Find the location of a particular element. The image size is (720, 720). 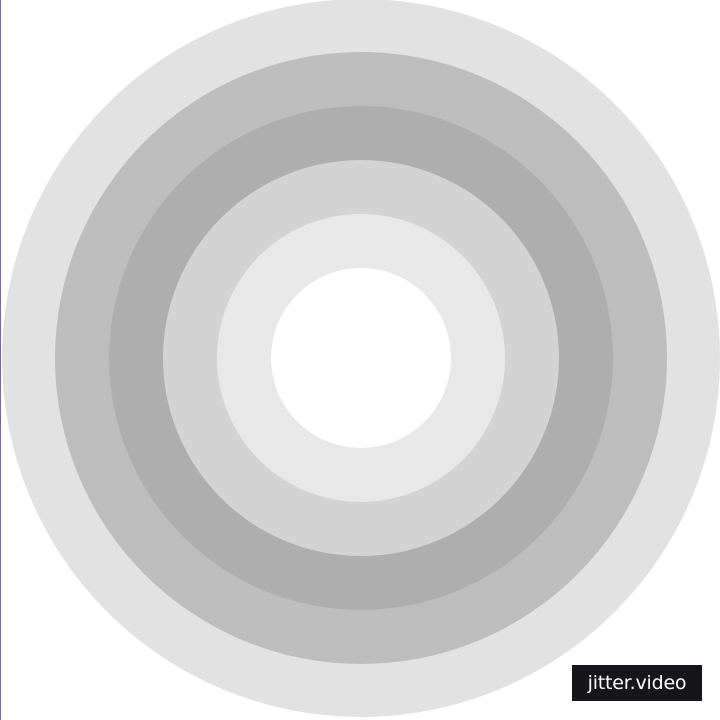

left-edge-line is located at coordinates (0, 360).